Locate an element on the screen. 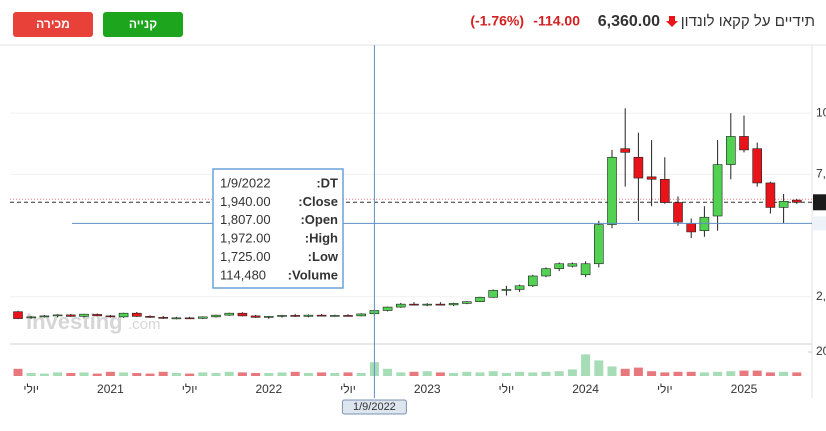 The width and height of the screenshot is (826, 431). tooltip-label: :Open is located at coordinates (319, 219).